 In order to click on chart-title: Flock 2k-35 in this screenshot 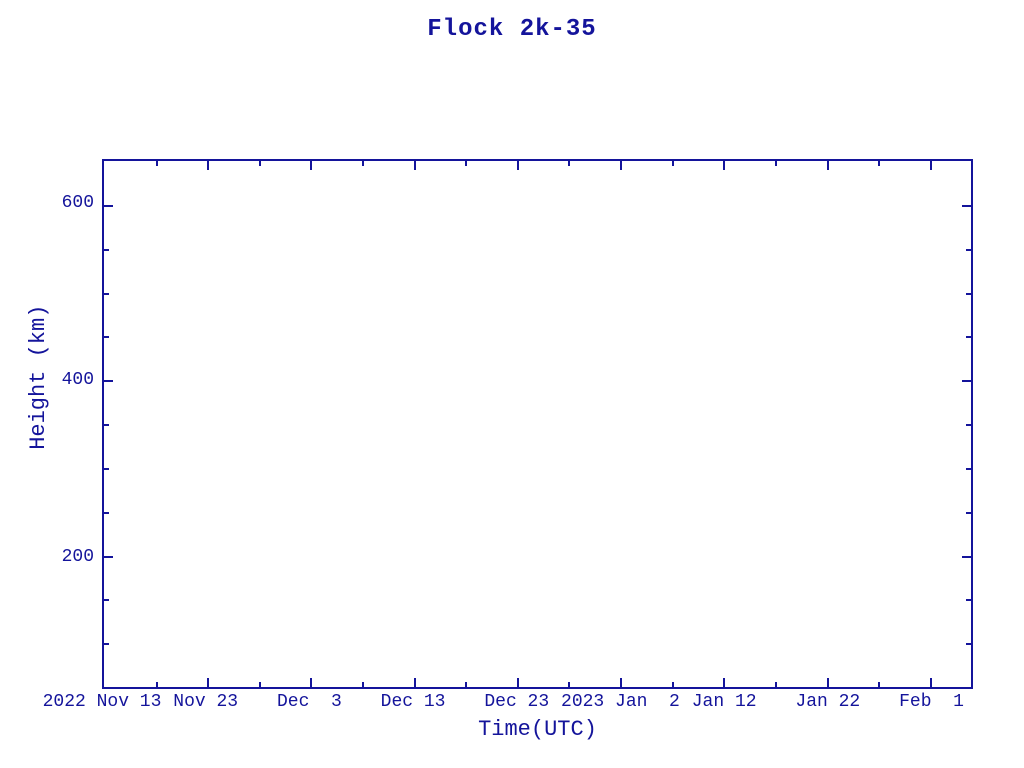, I will do `click(512, 29)`.